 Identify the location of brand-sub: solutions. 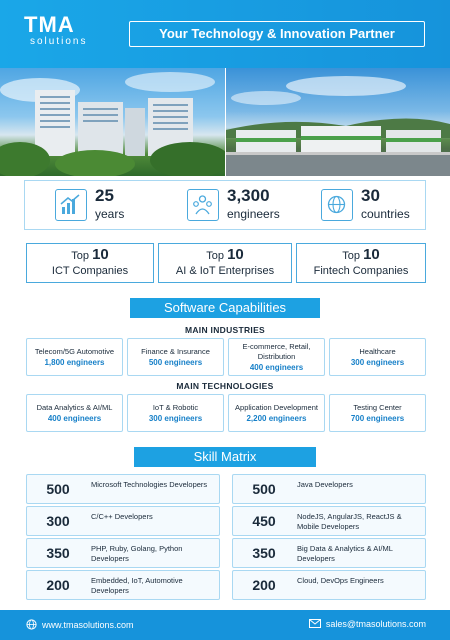
(59, 41).